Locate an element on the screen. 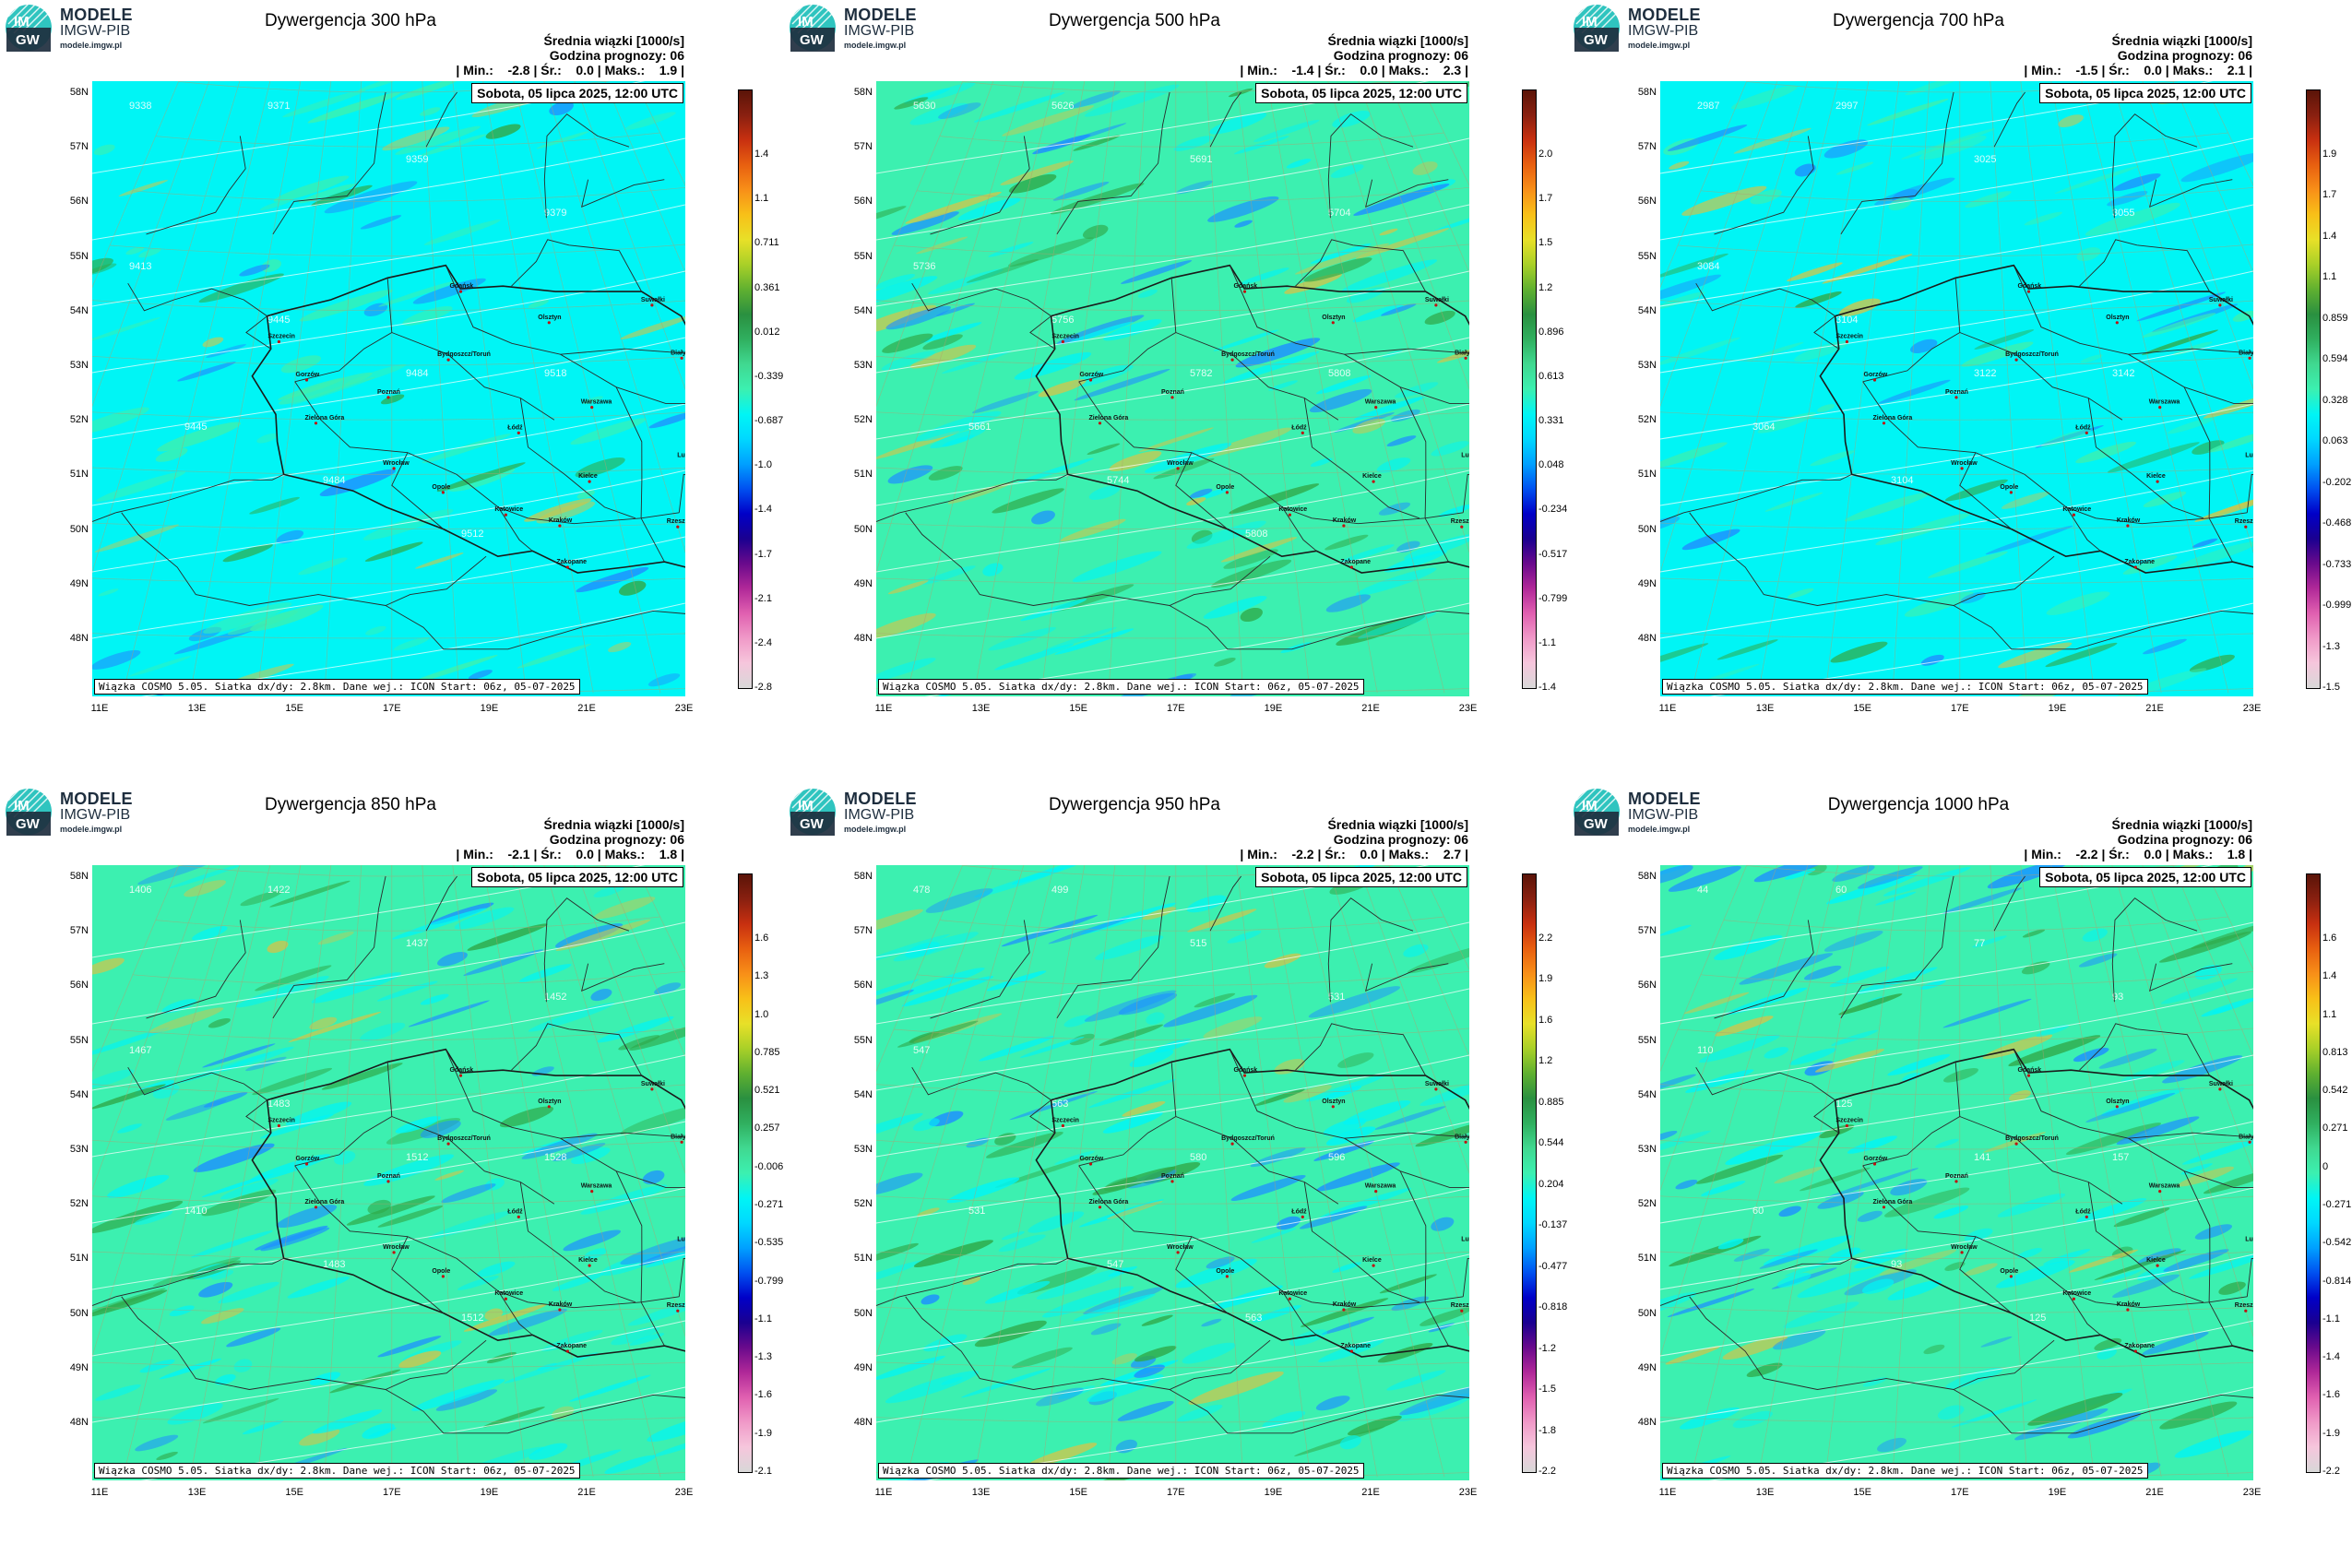  longitude-label: 11E is located at coordinates (99, 708).